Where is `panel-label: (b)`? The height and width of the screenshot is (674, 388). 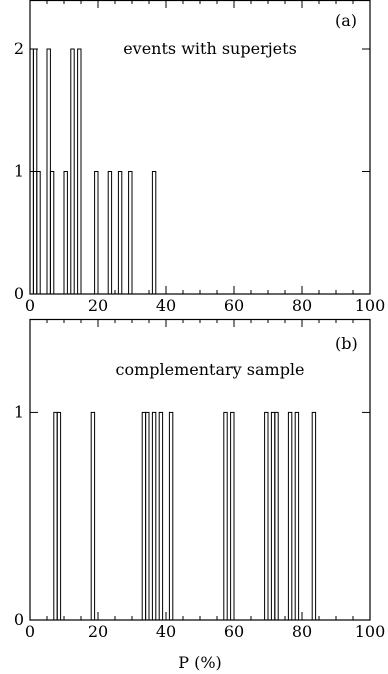
panel-label: (b) is located at coordinates (346, 343).